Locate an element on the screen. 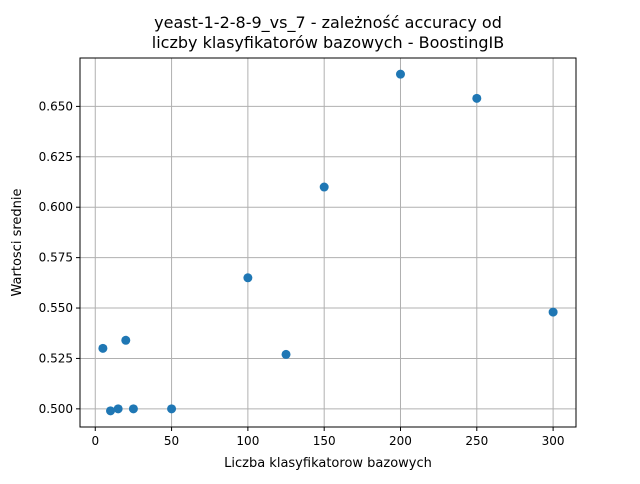 Image resolution: width=640 pixels, height=484 pixels. y-tick-label: 0.600 is located at coordinates (56, 207).